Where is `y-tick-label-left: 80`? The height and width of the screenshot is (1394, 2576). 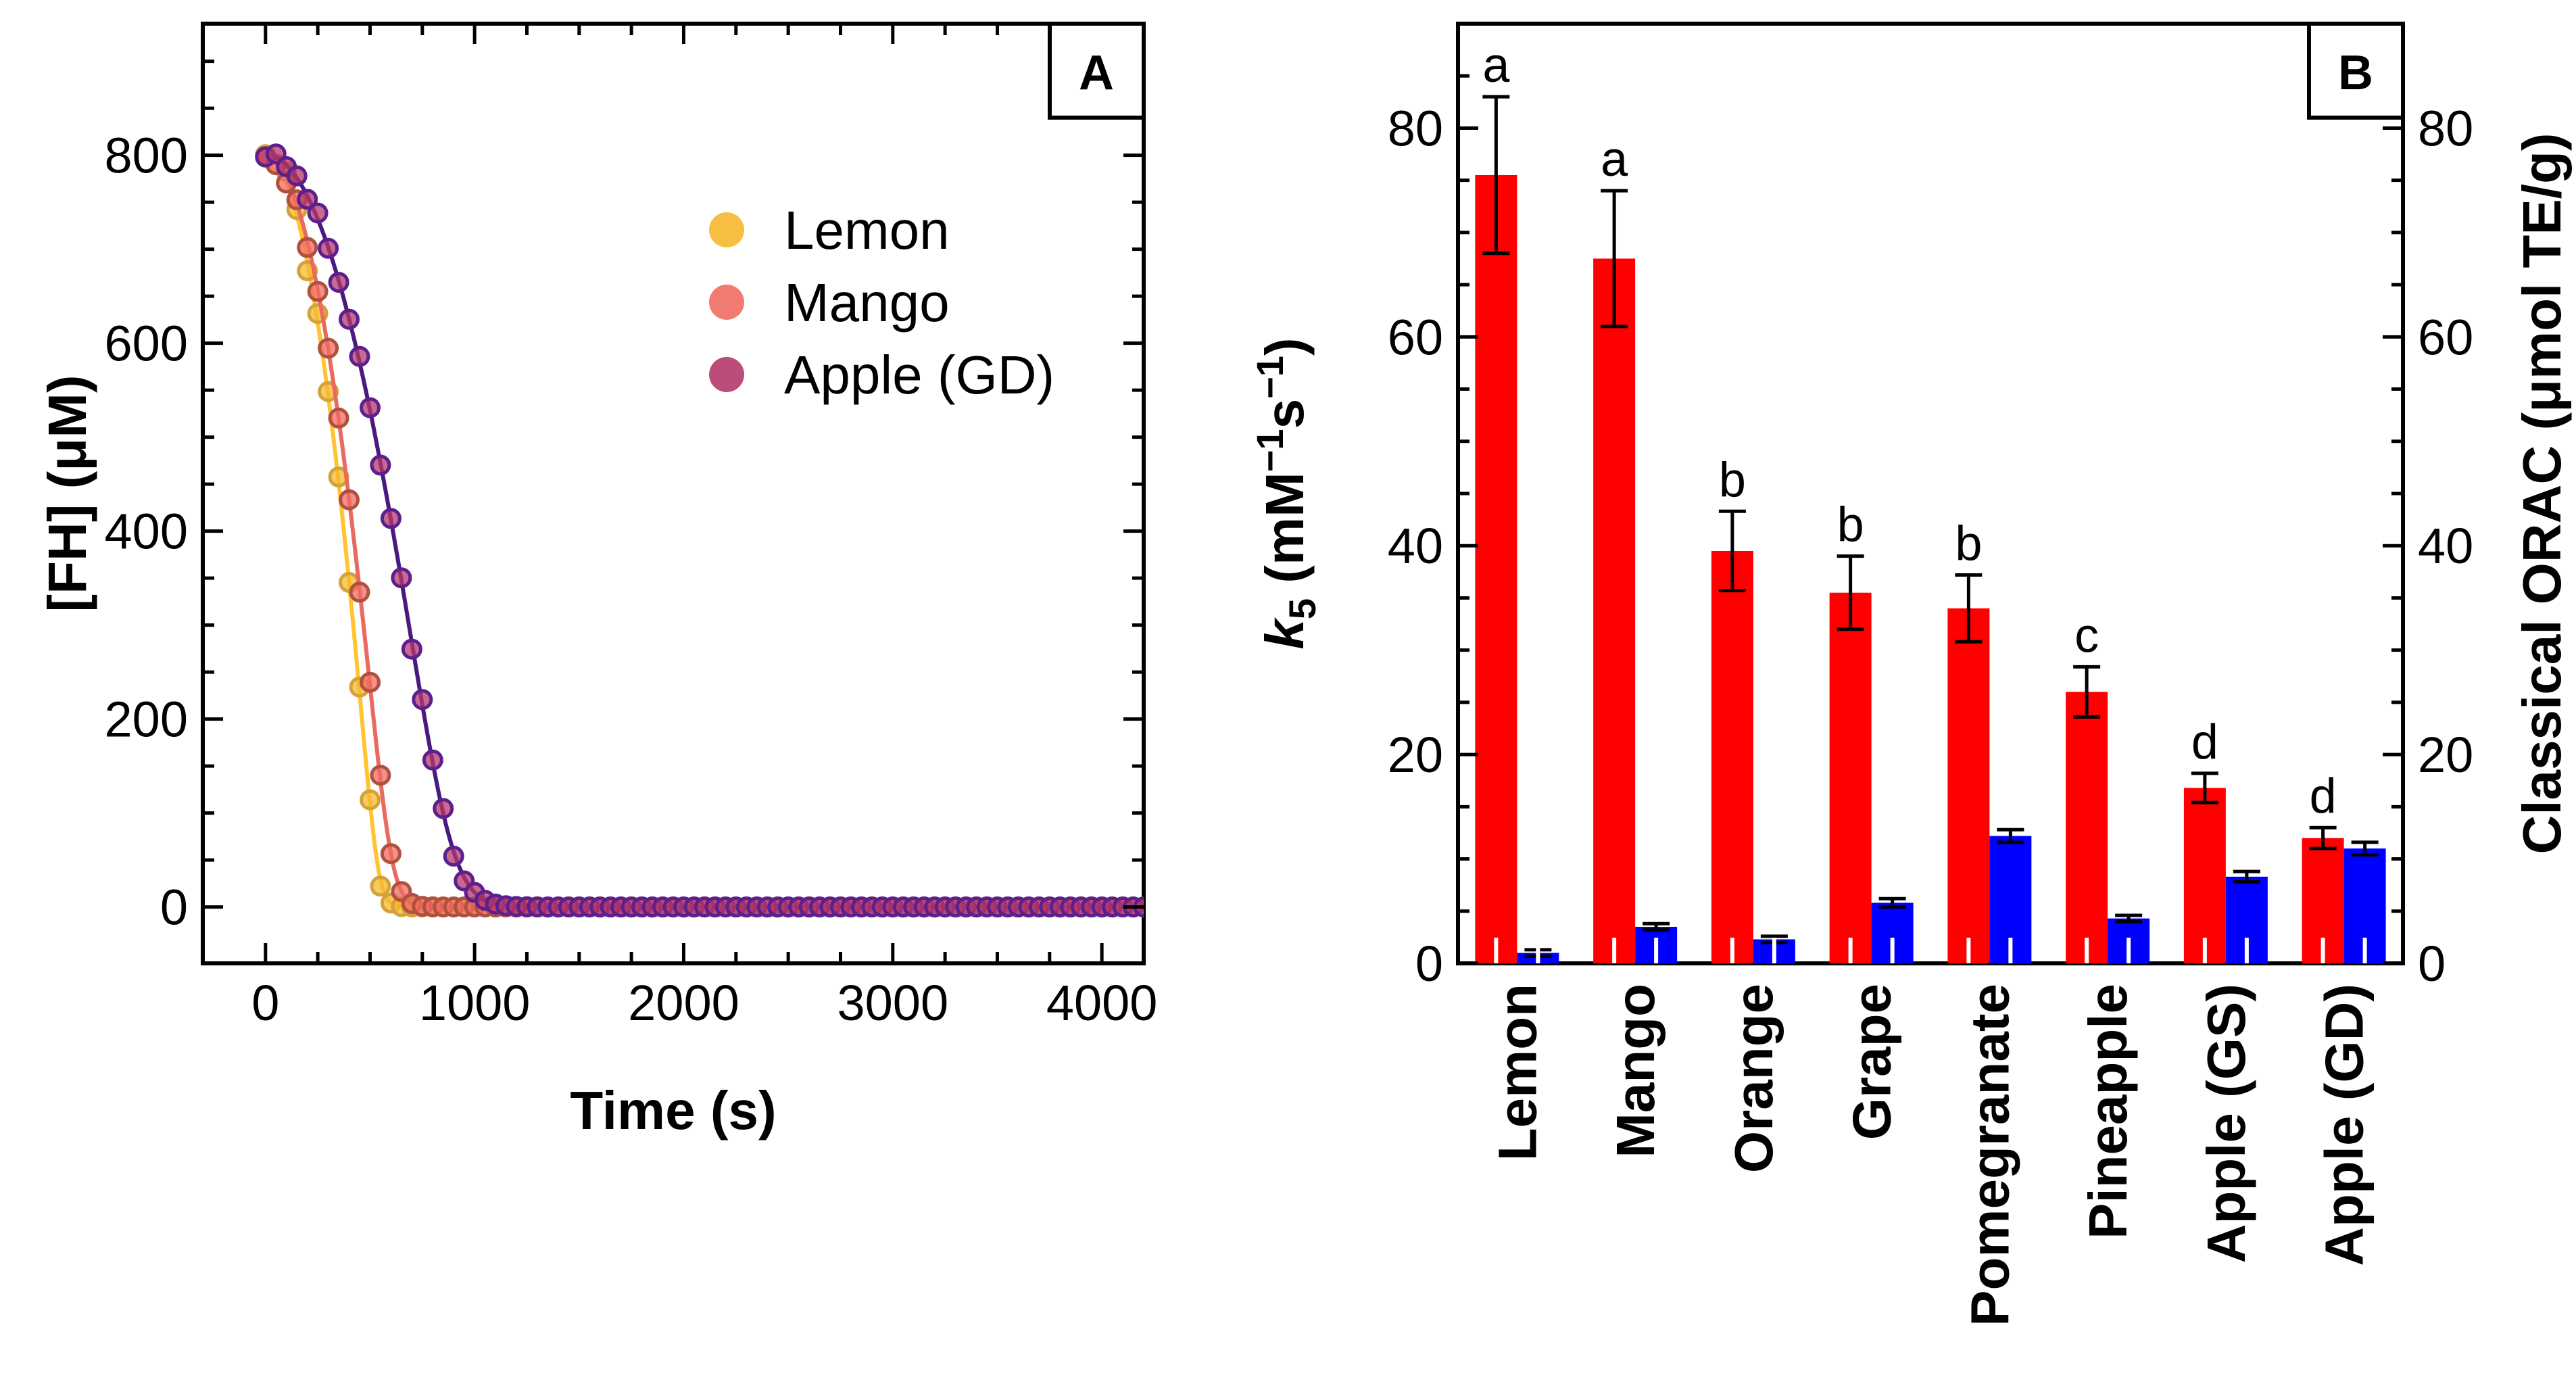 y-tick-label-left: 80 is located at coordinates (1415, 128).